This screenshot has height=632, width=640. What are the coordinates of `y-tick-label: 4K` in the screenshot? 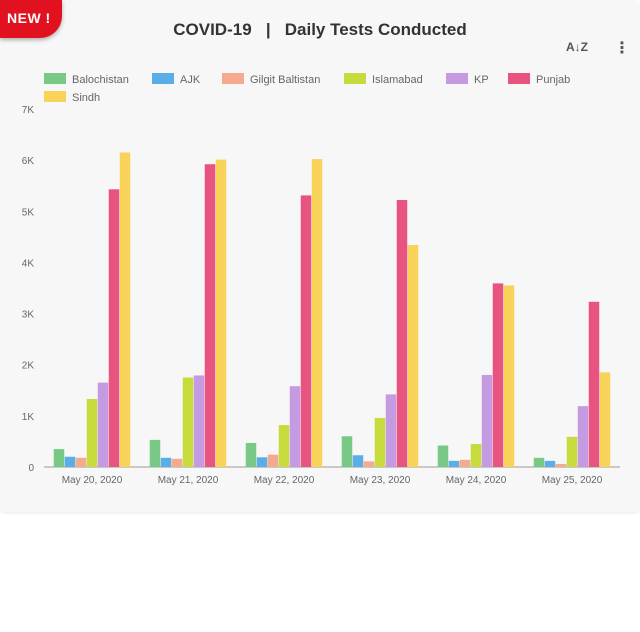 It's located at (28, 263).